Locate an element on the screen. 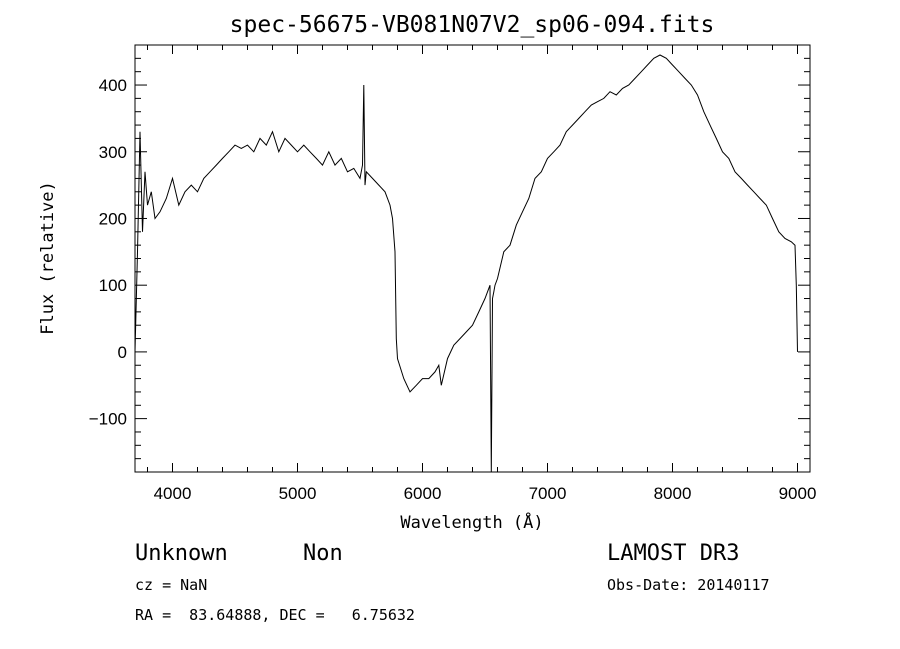  survey-label: LAMOST DR3 is located at coordinates (673, 553).